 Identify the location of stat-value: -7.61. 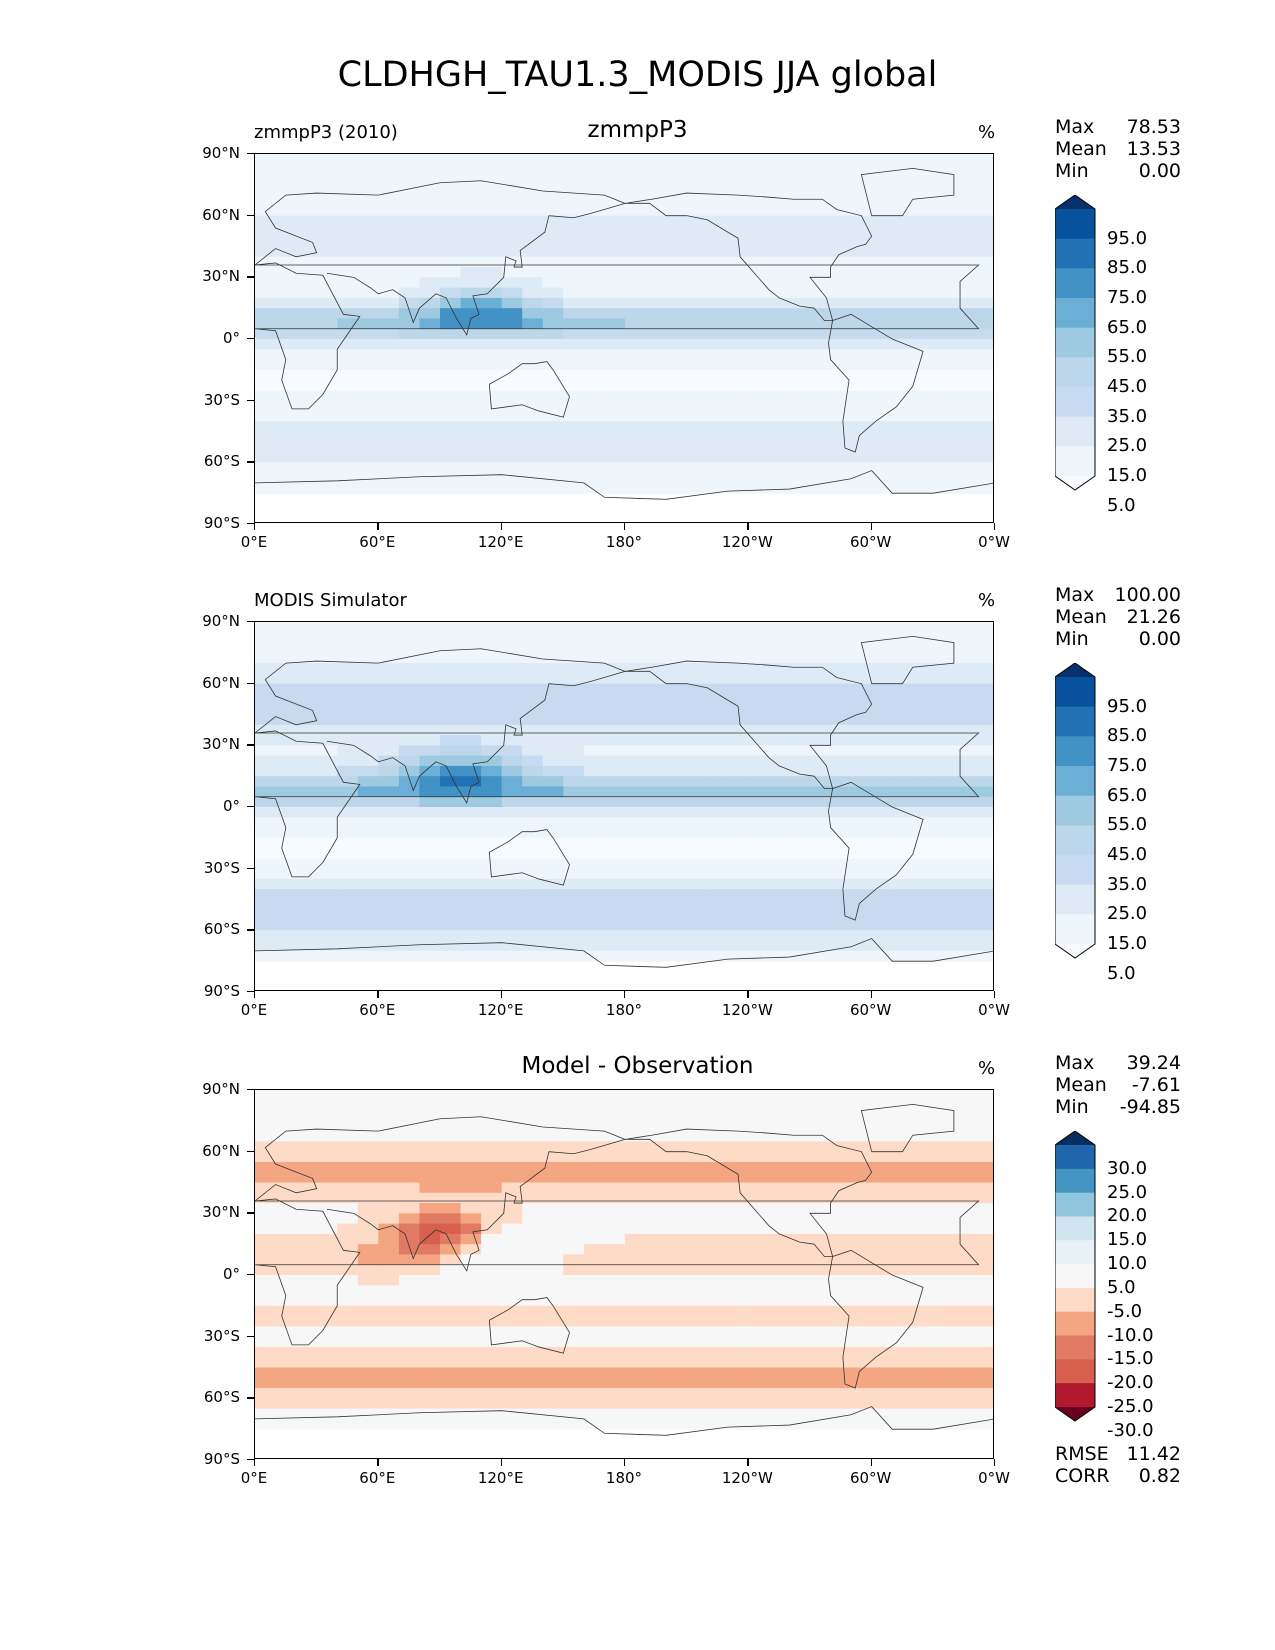
(1156, 1085).